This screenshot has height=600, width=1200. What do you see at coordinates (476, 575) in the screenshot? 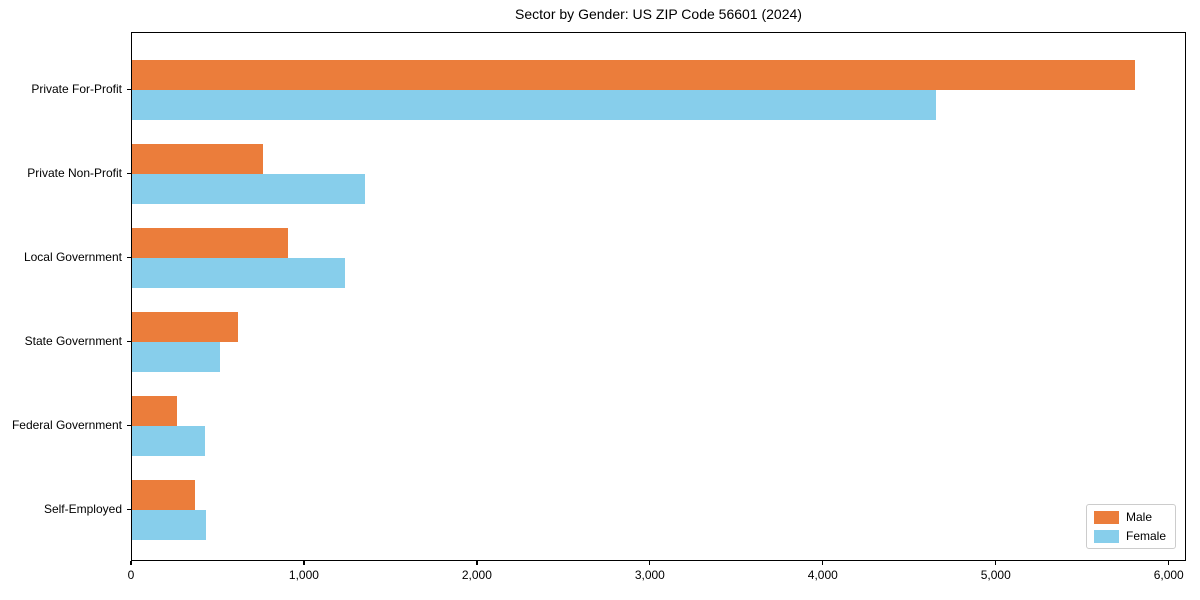
I see `x-tick-label-2-000: 2,000` at bounding box center [476, 575].